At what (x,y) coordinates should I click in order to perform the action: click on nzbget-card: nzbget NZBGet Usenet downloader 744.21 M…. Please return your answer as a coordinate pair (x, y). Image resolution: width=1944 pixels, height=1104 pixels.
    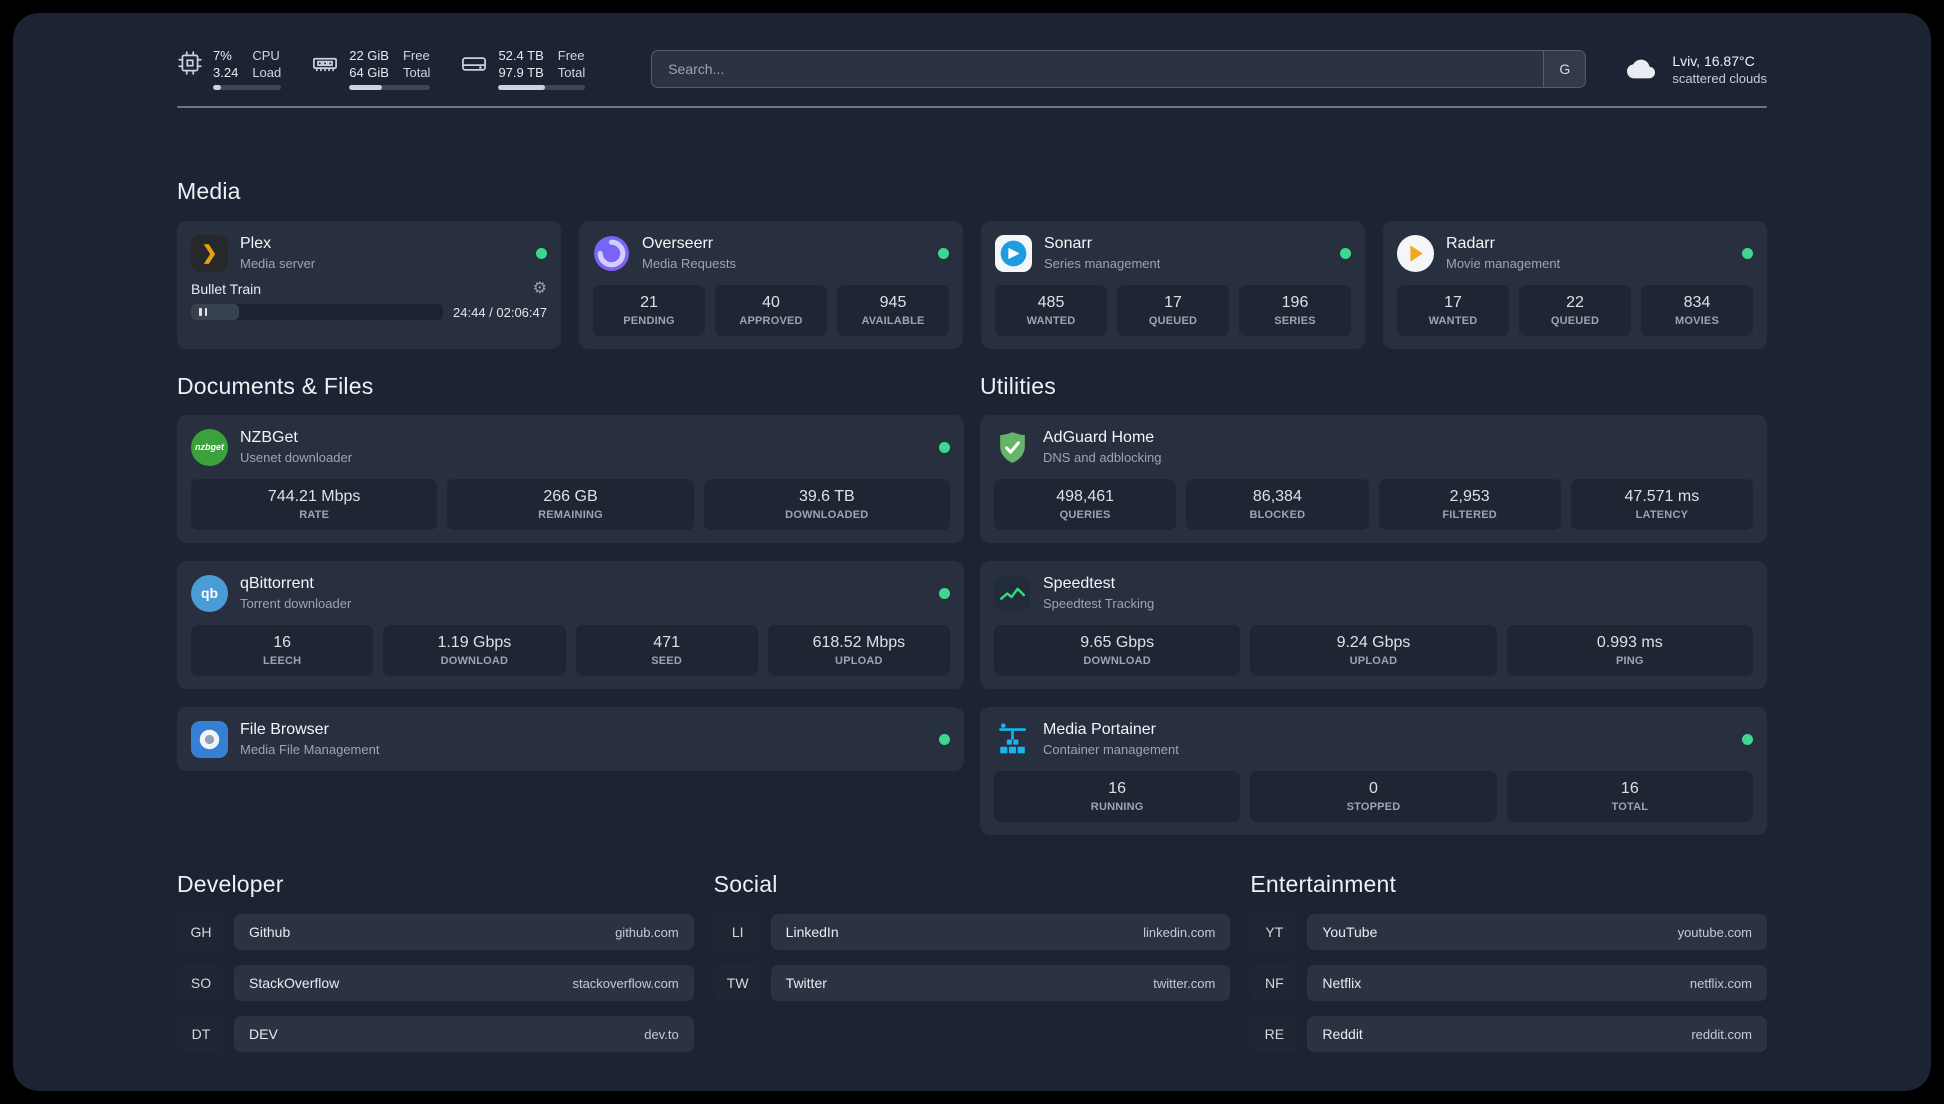
    Looking at the image, I should click on (570, 479).